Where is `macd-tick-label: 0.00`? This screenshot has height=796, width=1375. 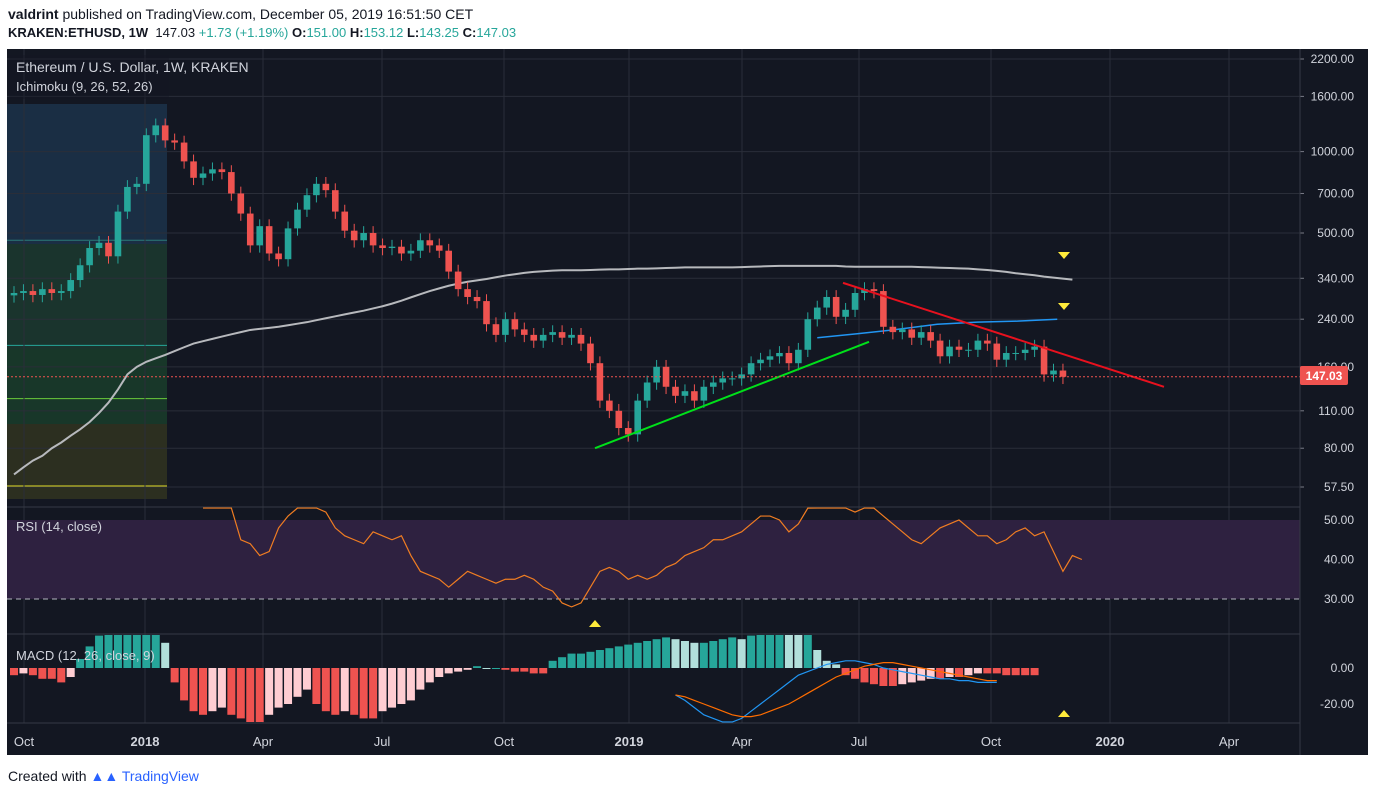 macd-tick-label: 0.00 is located at coordinates (1343, 668).